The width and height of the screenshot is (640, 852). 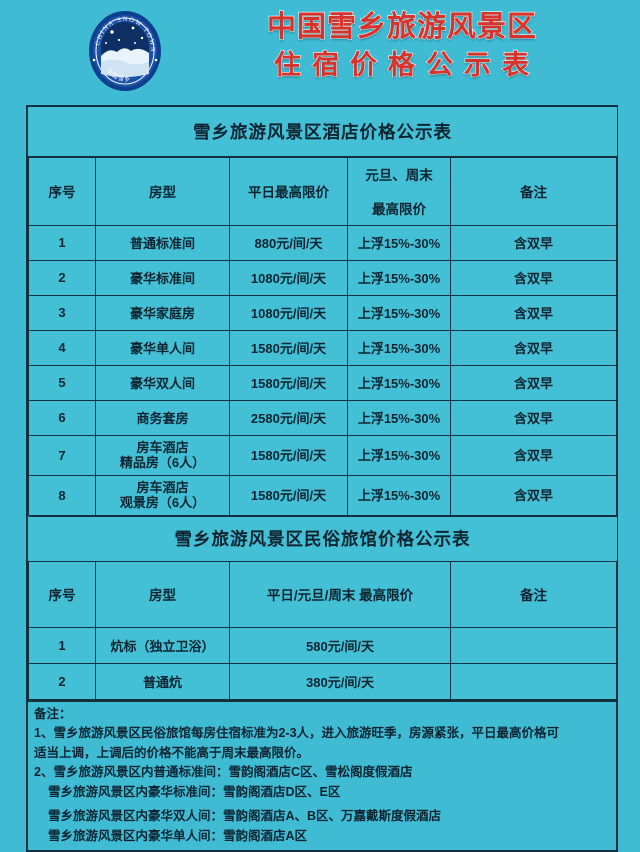 I want to click on table-row: 6 商务套房 2580元/间/天 上浮15%-30% 含双早, so click(x=323, y=417).